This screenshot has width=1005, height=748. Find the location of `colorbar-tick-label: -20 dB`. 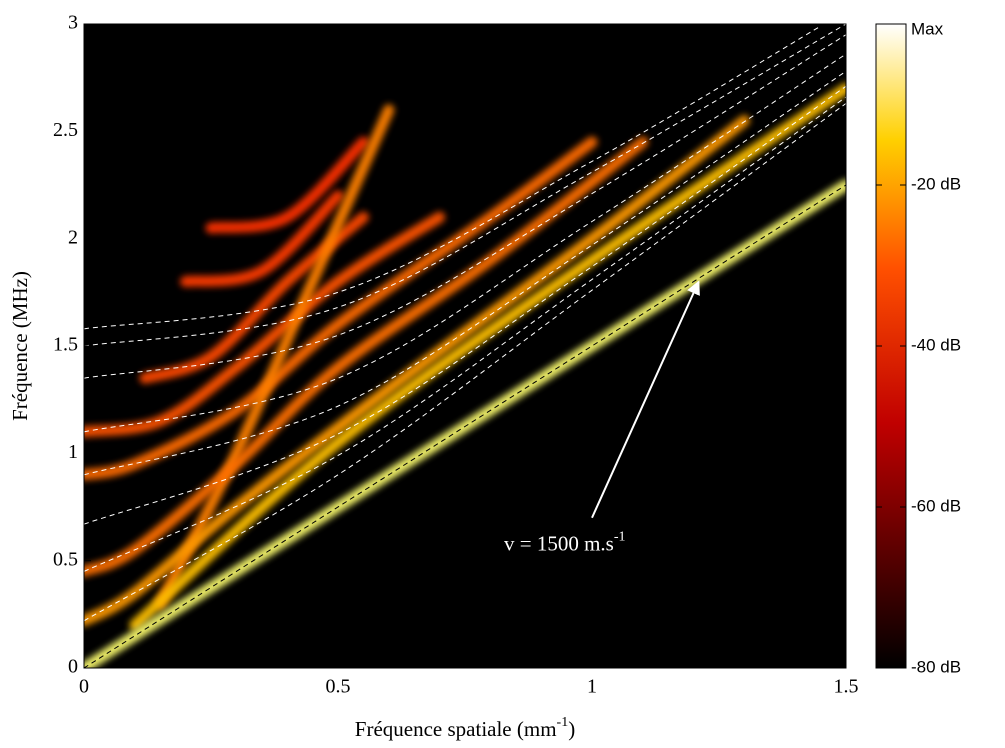

colorbar-tick-label: -20 dB is located at coordinates (936, 183).